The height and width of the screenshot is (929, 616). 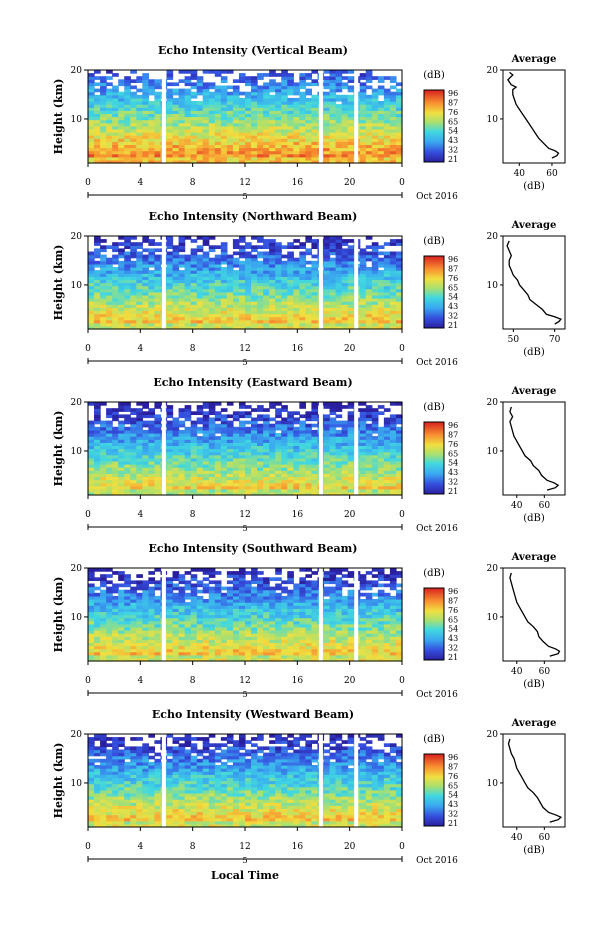 I want to click on x-tick-label: 0, so click(x=402, y=515).